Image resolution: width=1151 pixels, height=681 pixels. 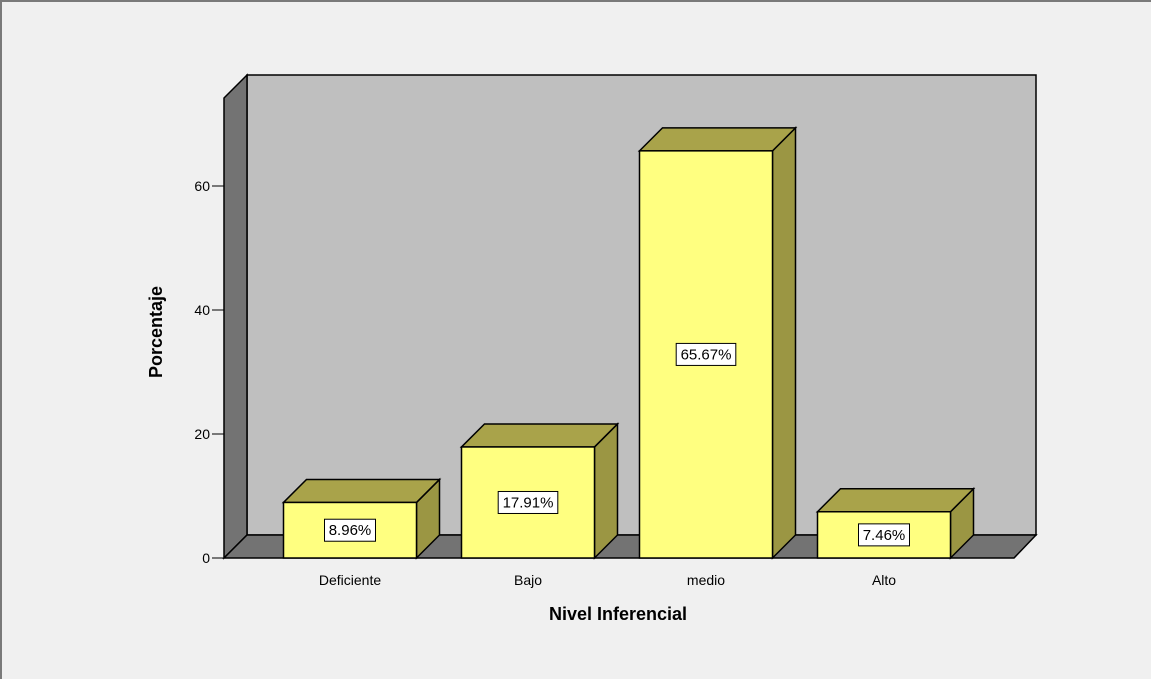 What do you see at coordinates (528, 580) in the screenshot?
I see `x-tick-label: Bajo` at bounding box center [528, 580].